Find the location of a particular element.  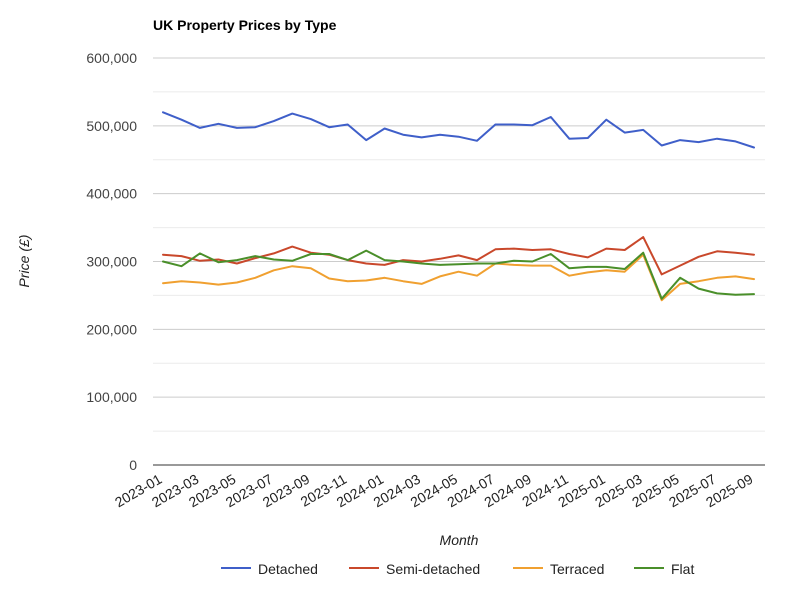

series-line-flat is located at coordinates (458, 274).